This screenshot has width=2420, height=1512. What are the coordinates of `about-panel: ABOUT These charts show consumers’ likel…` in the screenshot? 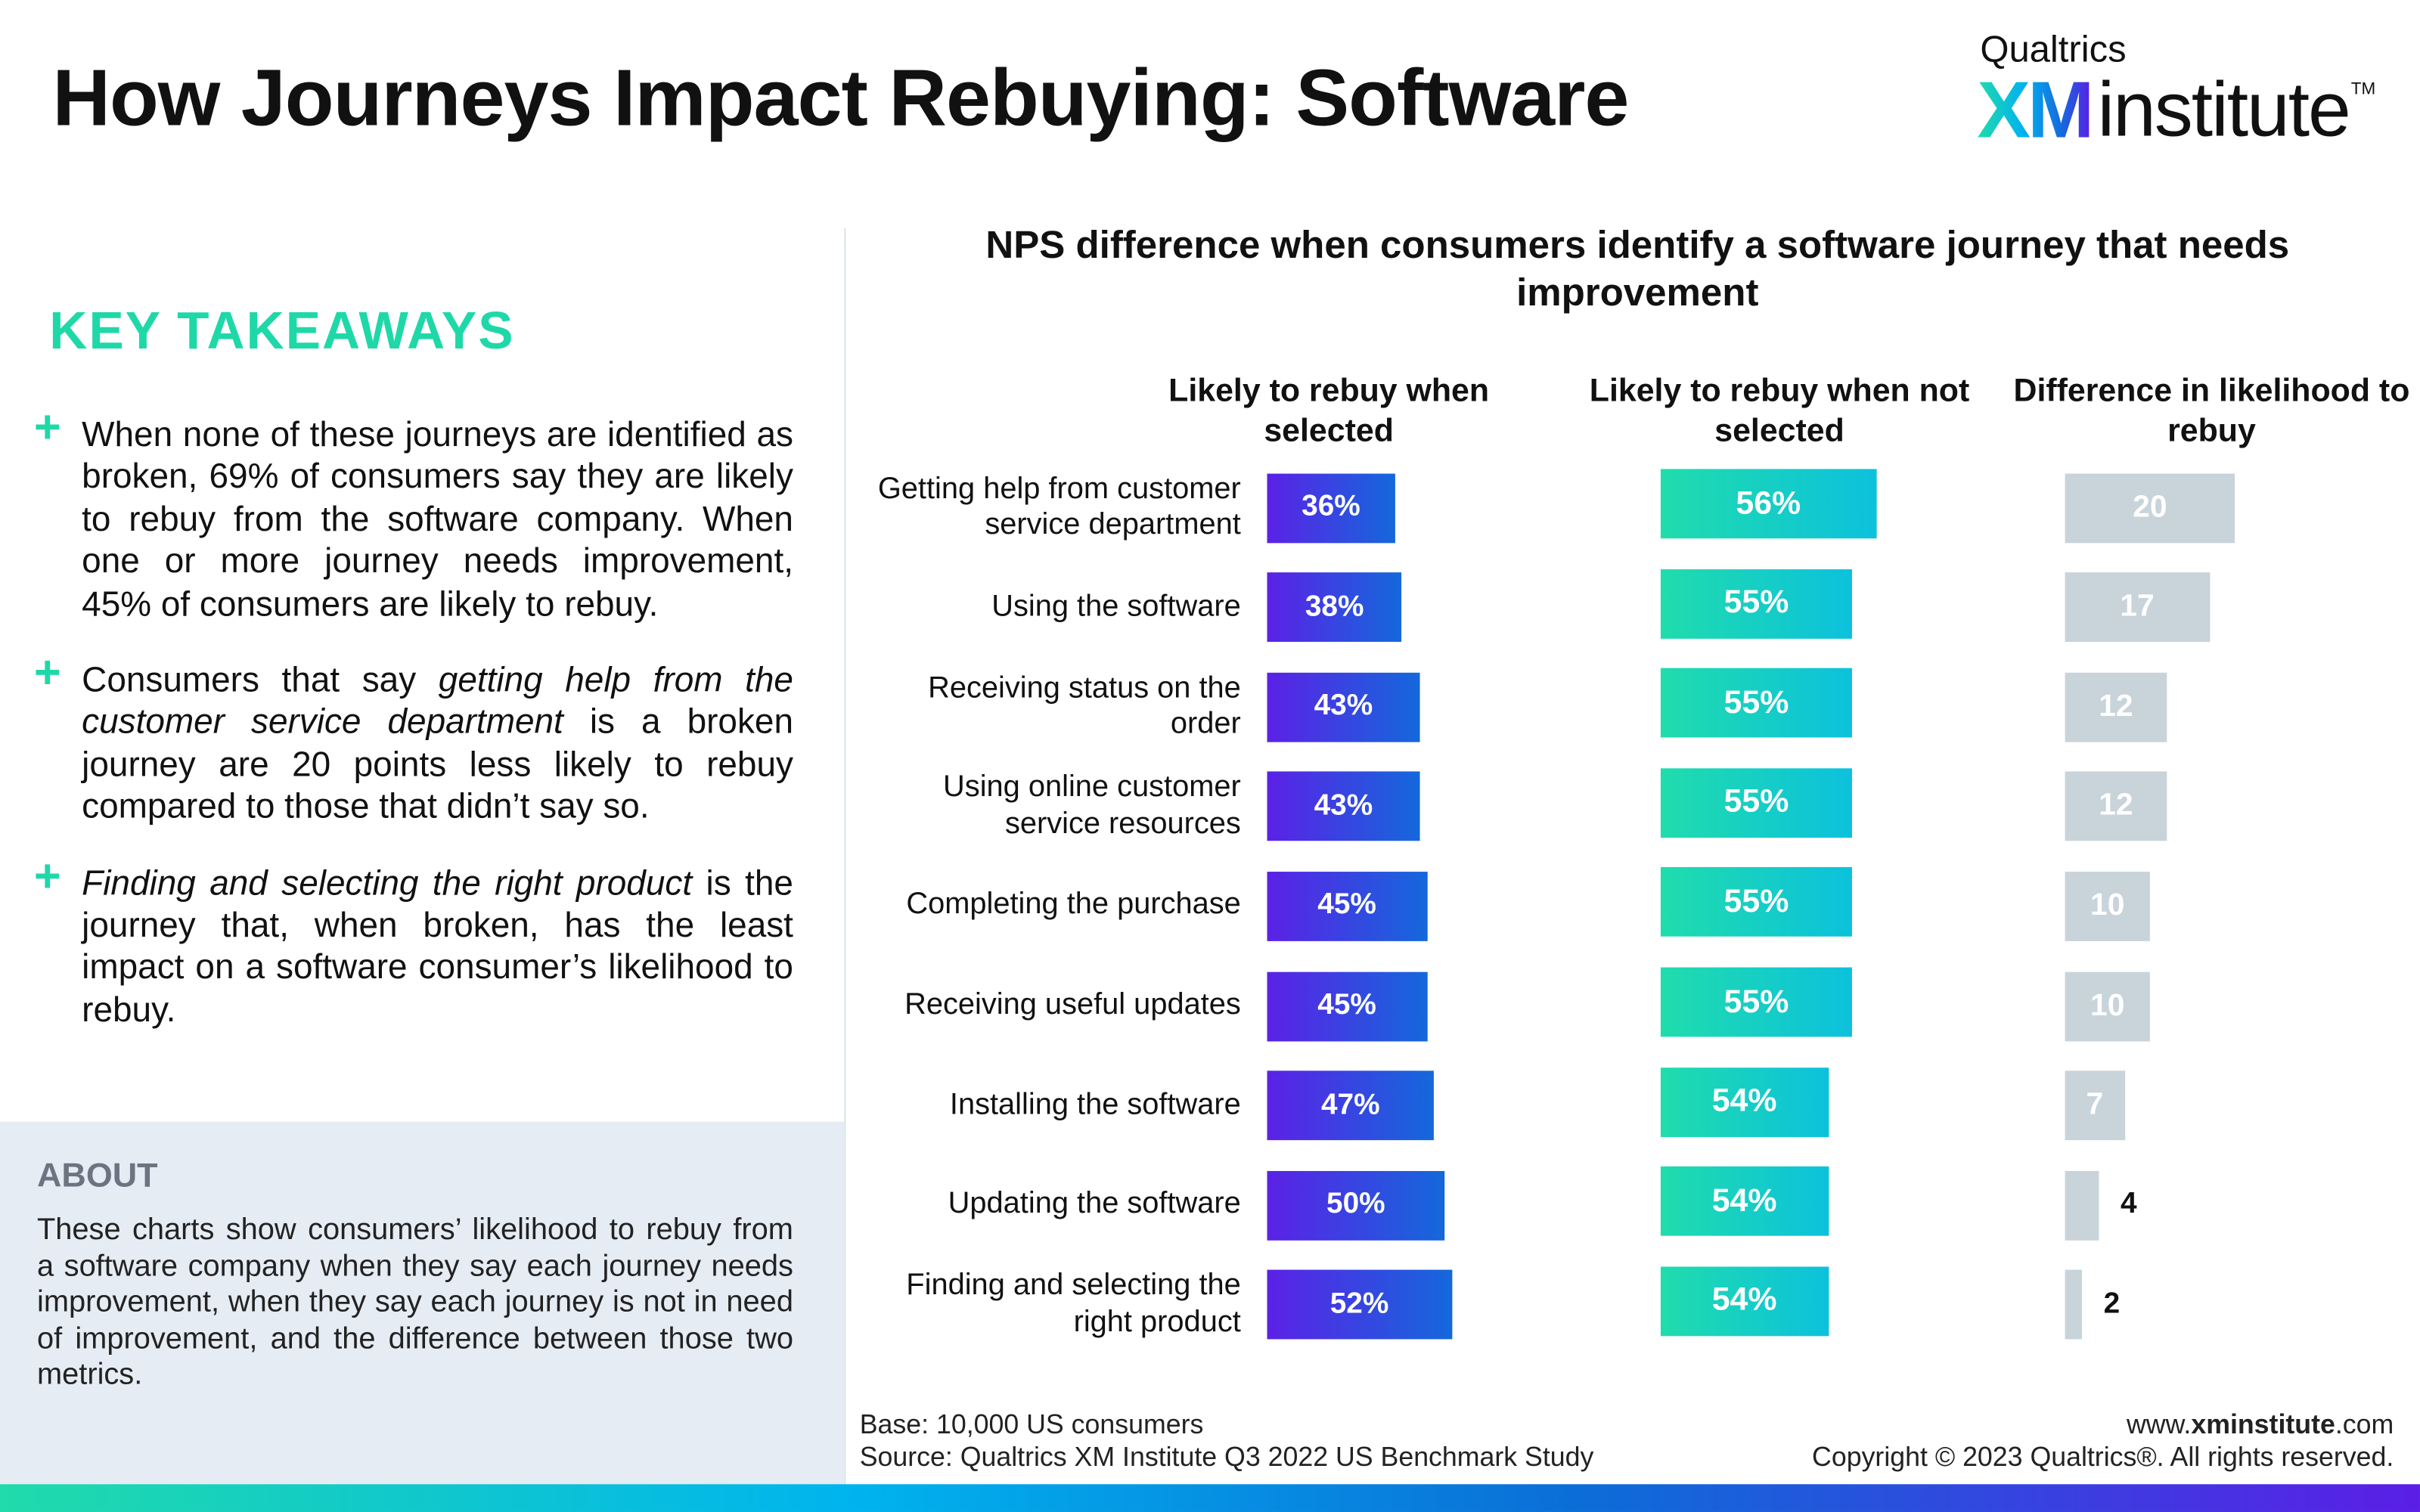 It's located at (422, 1303).